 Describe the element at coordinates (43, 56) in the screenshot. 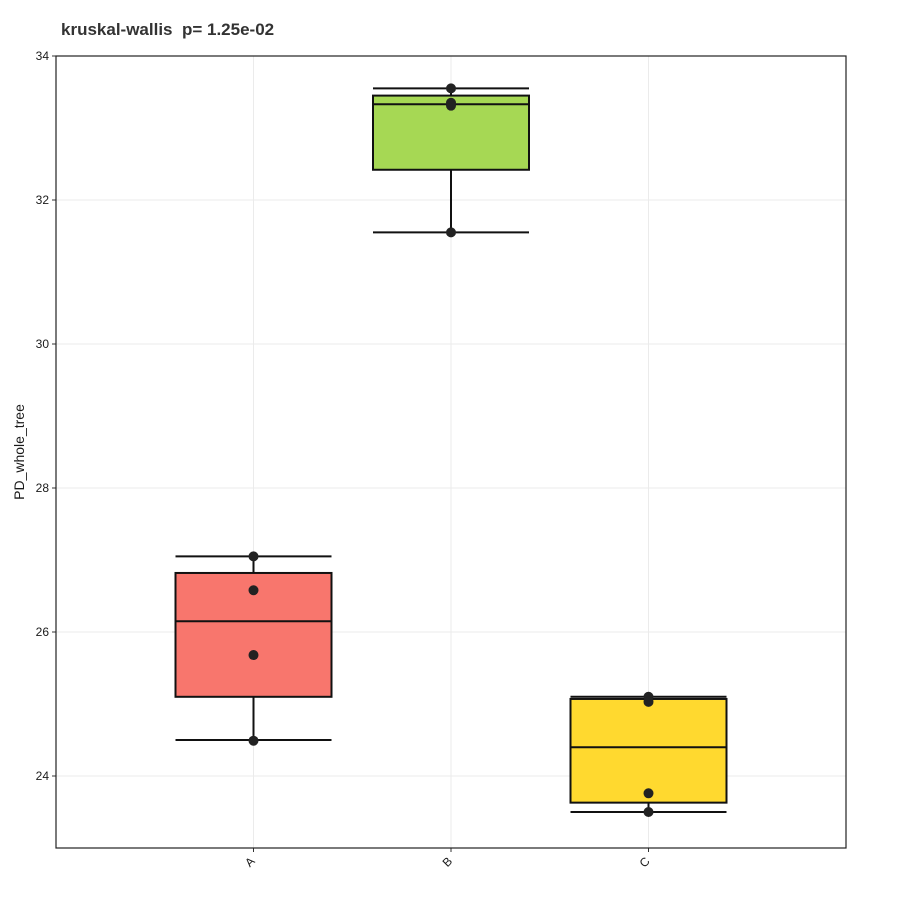

I see `y-tick-label: 34` at that location.